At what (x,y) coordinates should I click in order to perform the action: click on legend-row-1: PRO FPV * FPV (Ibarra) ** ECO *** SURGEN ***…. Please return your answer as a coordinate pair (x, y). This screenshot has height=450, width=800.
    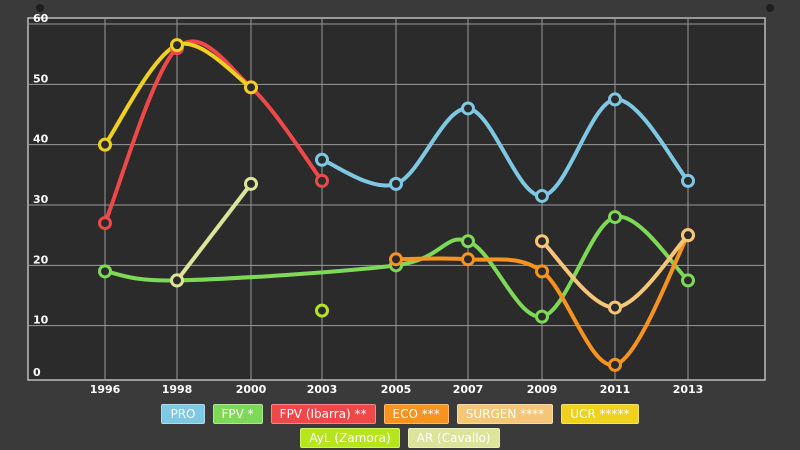
    Looking at the image, I should click on (400, 414).